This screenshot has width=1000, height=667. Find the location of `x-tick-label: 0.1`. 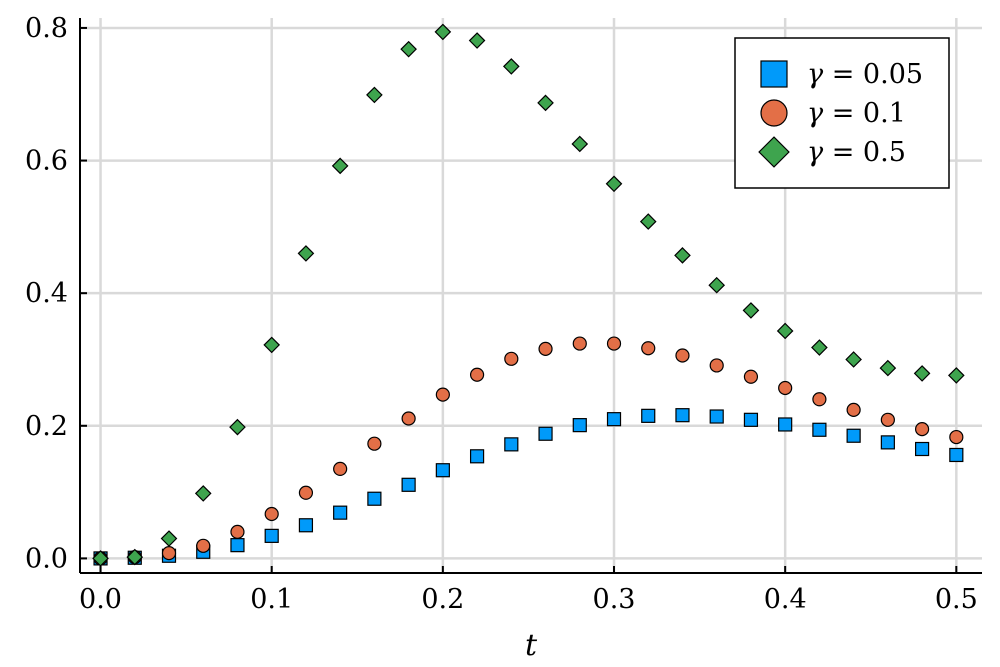

x-tick-label: 0.1 is located at coordinates (271, 599).